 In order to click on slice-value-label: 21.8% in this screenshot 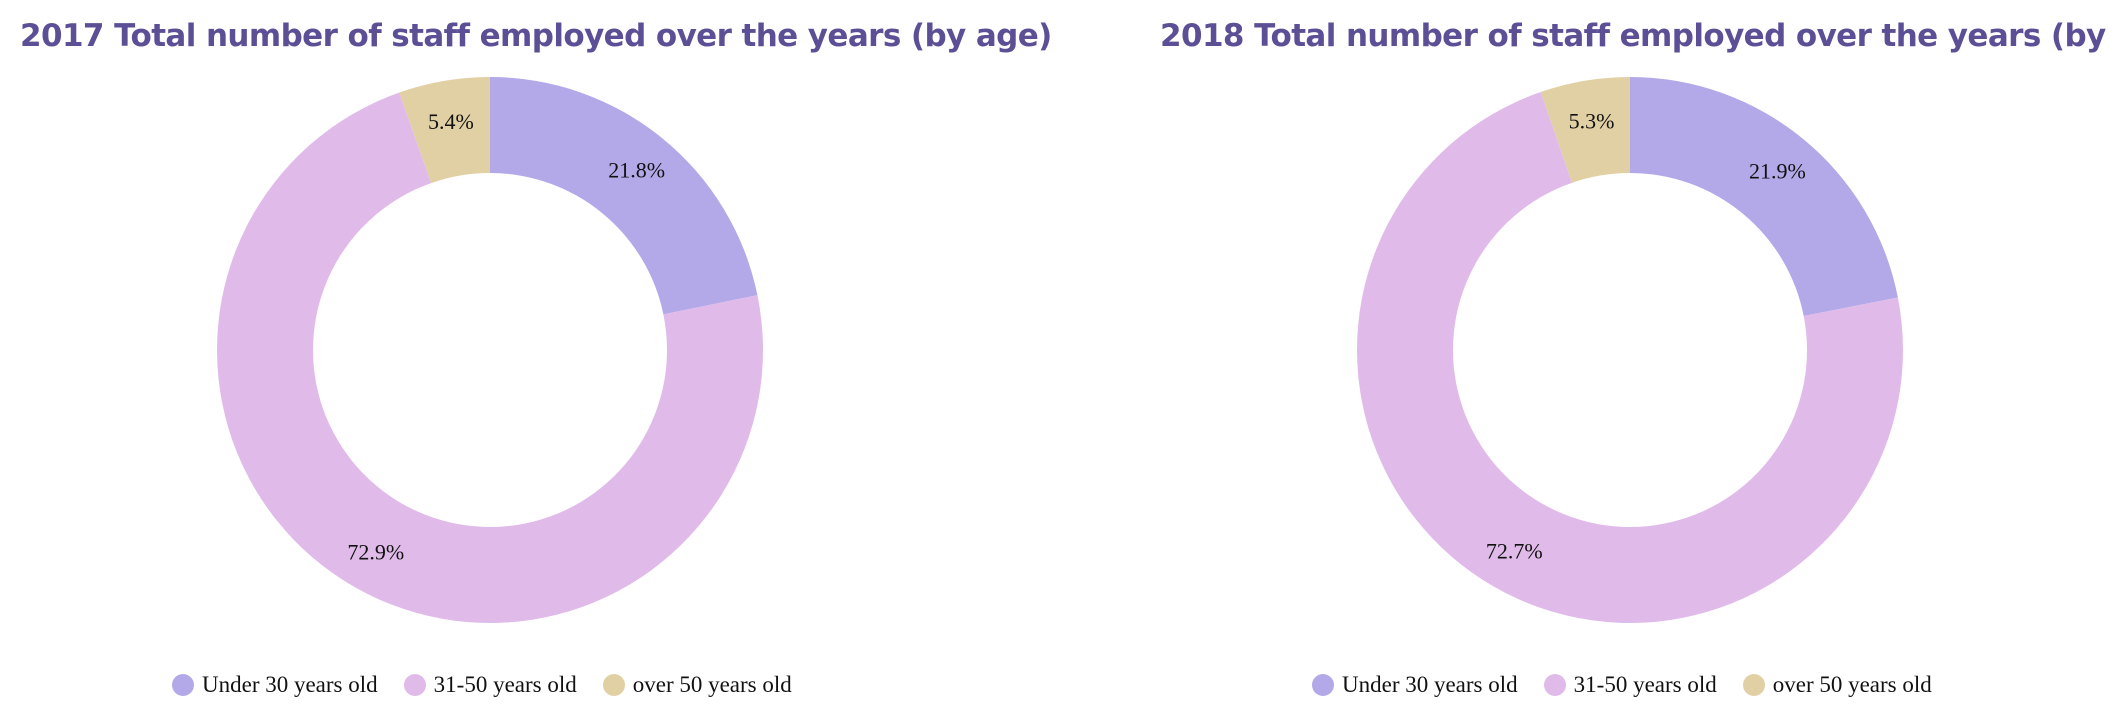, I will do `click(636, 170)`.